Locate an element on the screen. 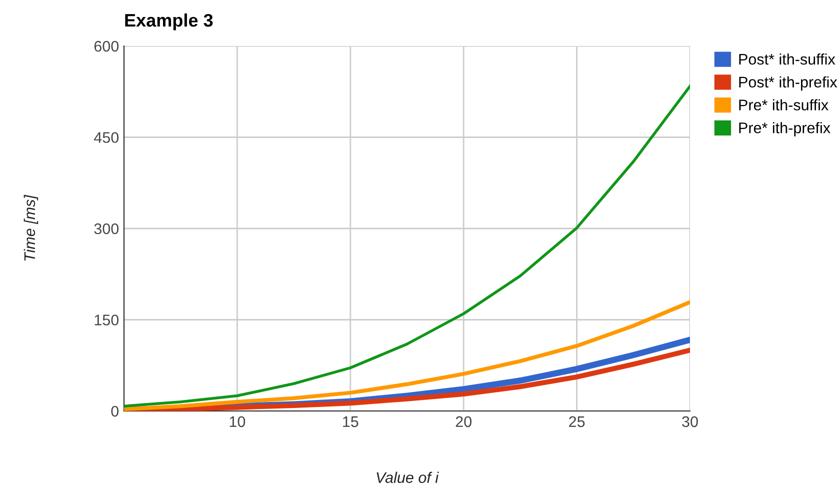  y-tick-label: 600 is located at coordinates (106, 46).